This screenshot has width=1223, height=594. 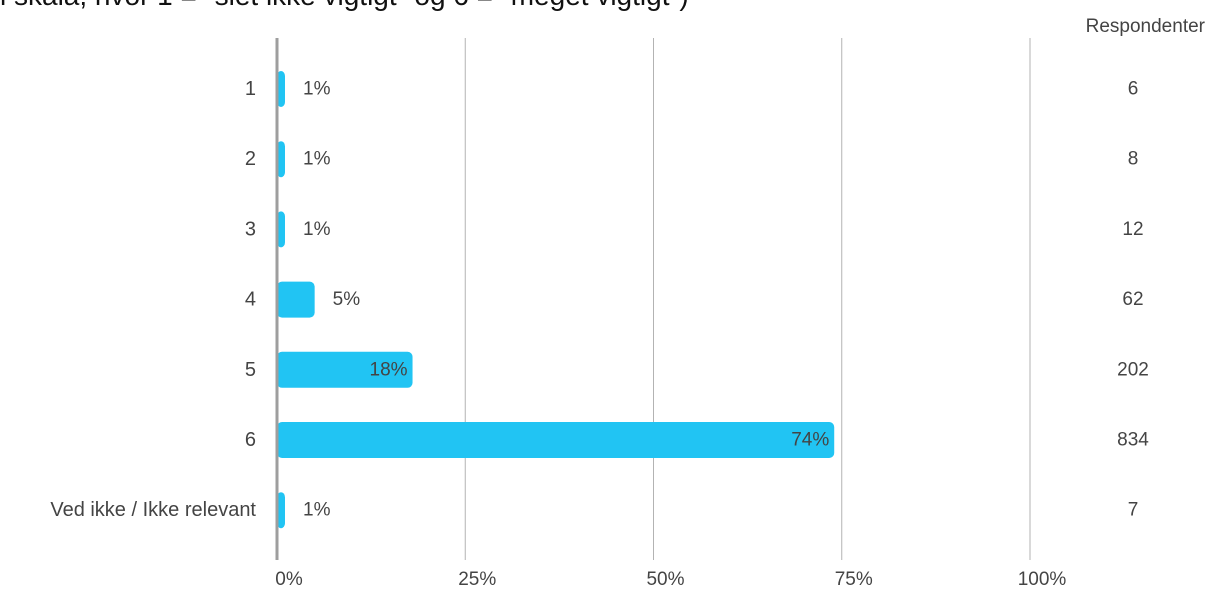 I want to click on respondents-header: Respondenter, so click(x=1145, y=26).